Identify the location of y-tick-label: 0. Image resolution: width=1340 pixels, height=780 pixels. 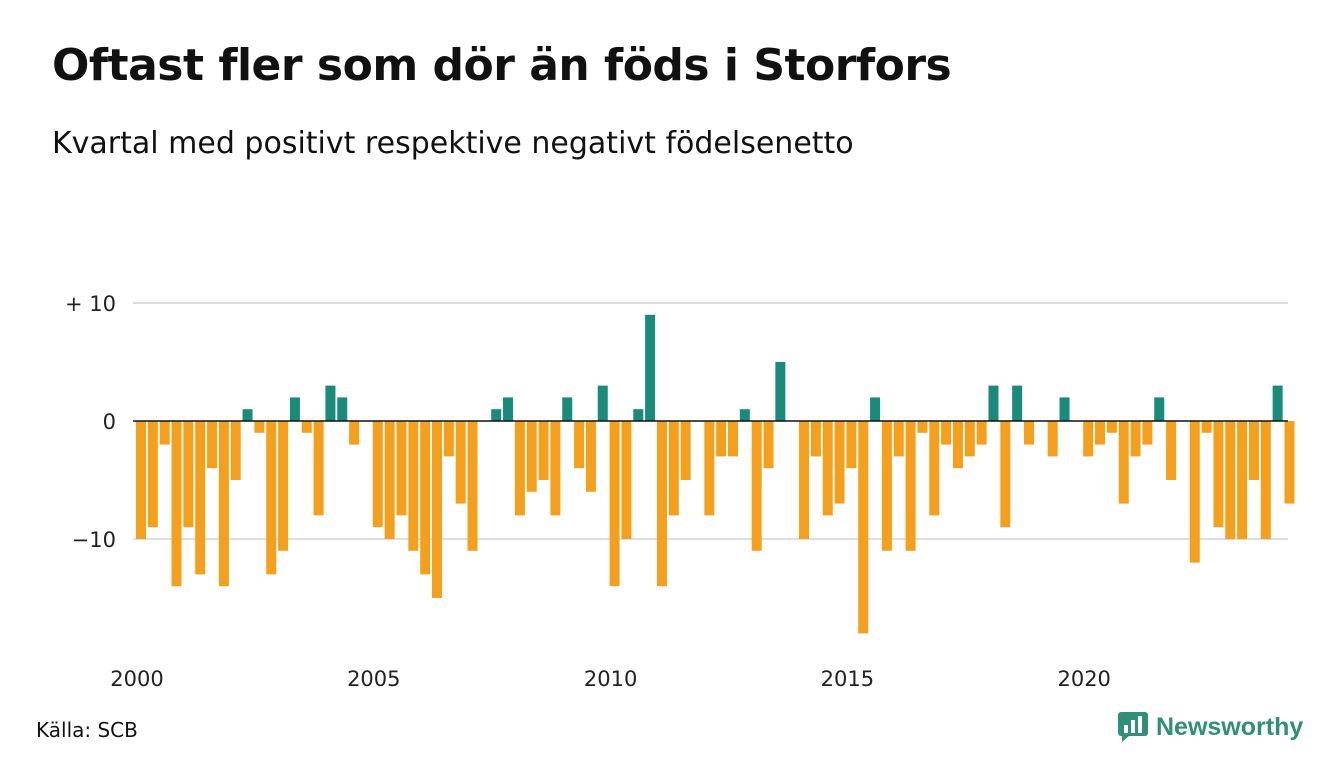
(109, 422).